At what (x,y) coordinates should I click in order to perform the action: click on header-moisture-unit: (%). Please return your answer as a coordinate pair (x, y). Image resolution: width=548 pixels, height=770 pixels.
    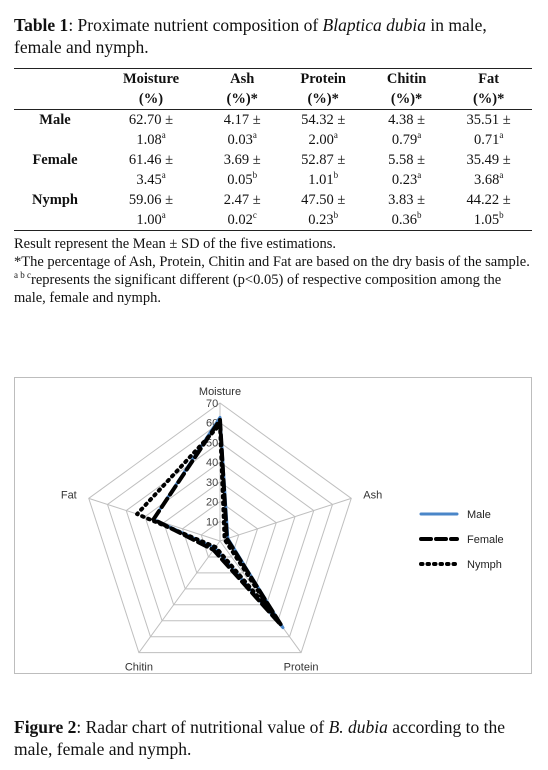
    Looking at the image, I should click on (151, 99).